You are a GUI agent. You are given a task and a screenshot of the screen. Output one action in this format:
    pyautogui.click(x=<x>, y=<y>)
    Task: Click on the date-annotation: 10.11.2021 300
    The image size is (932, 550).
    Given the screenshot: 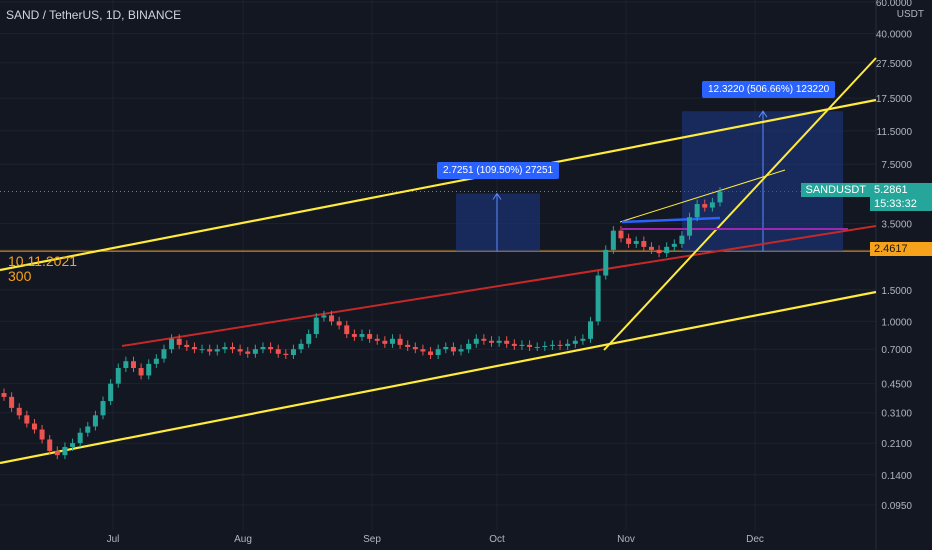 What is the action you would take?
    pyautogui.click(x=42, y=269)
    